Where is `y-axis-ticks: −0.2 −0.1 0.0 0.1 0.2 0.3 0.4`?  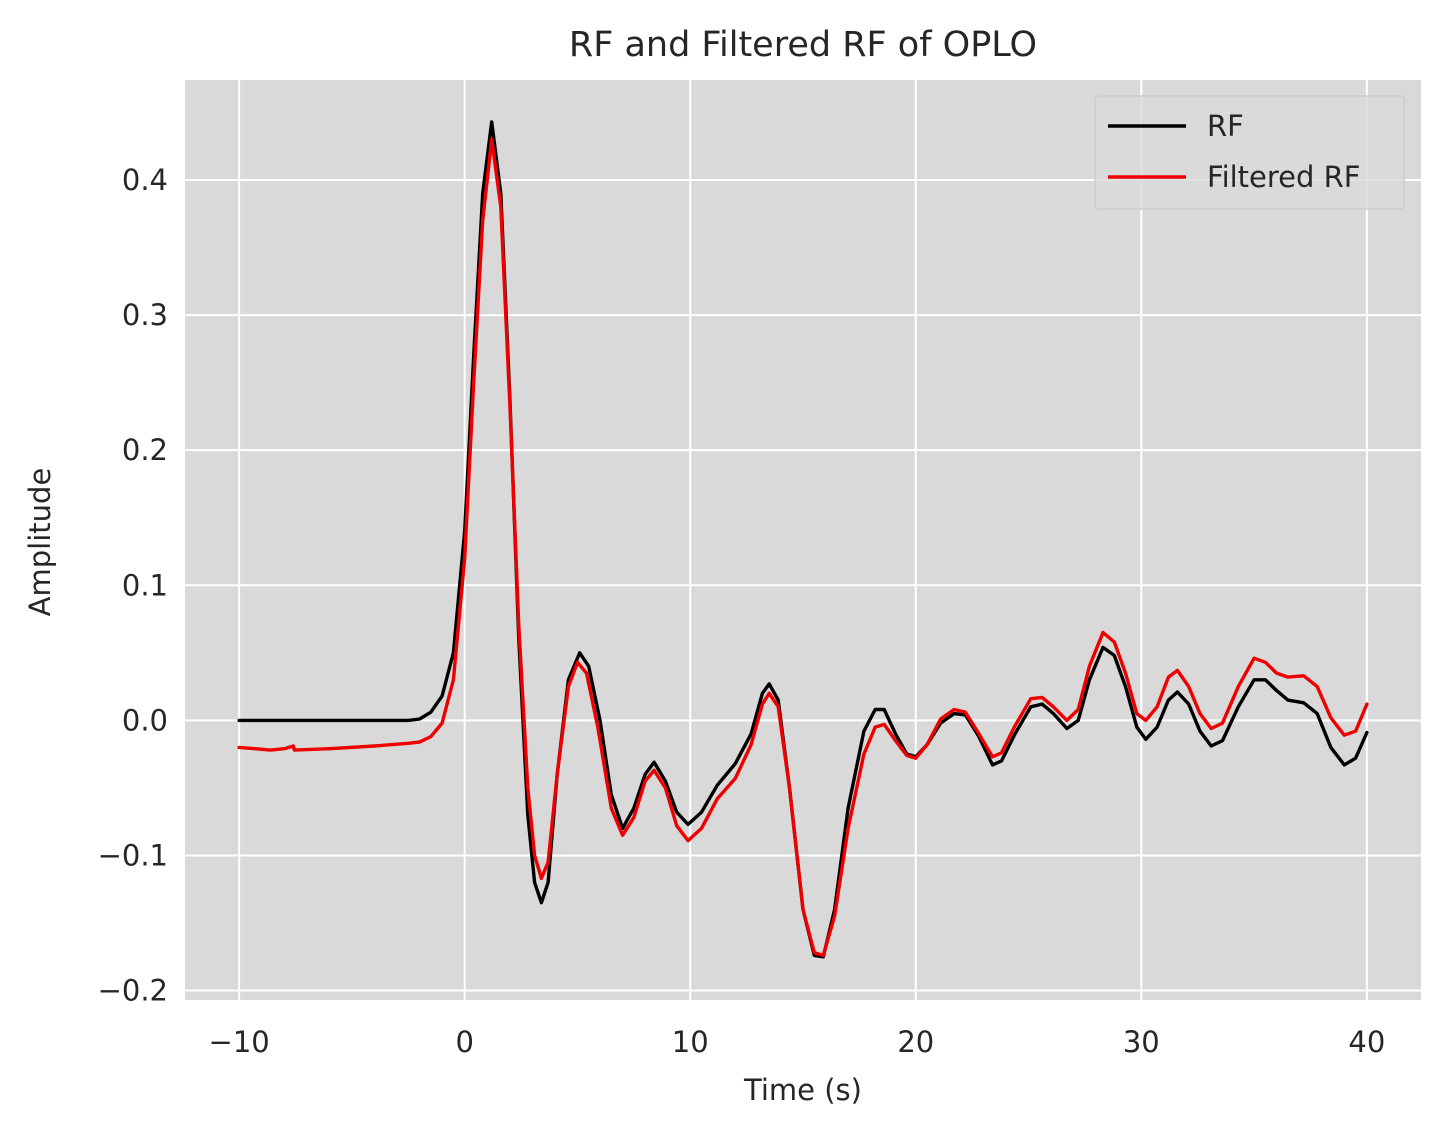
y-axis-ticks: −0.2 −0.1 0.0 0.1 0.2 0.3 0.4 is located at coordinates (133, 585).